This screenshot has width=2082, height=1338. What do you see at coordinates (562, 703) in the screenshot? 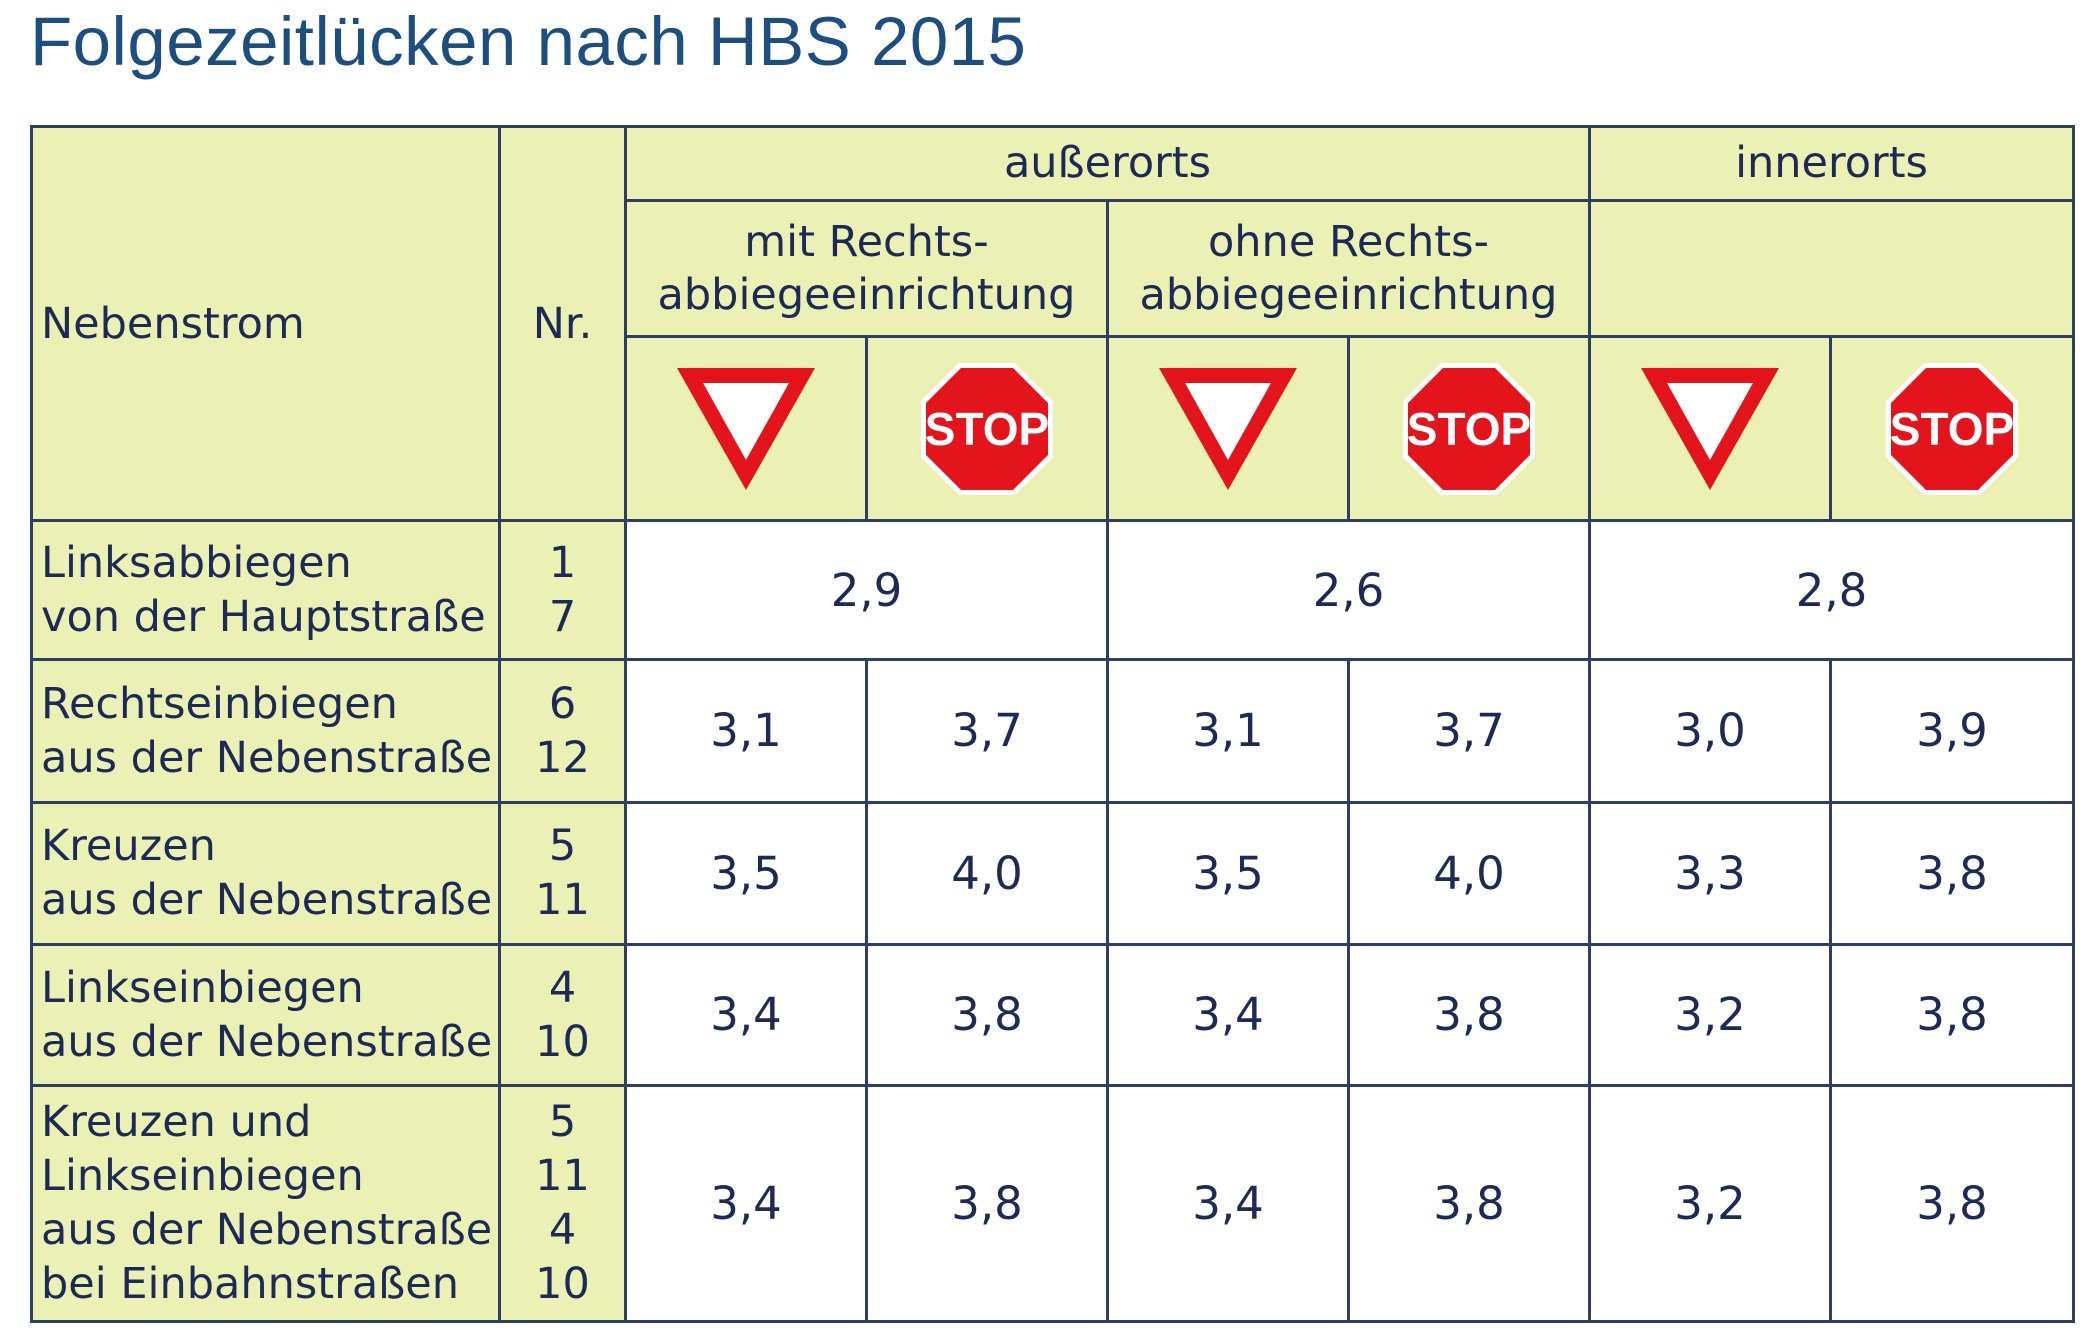
I see `row-nr-line: 6` at bounding box center [562, 703].